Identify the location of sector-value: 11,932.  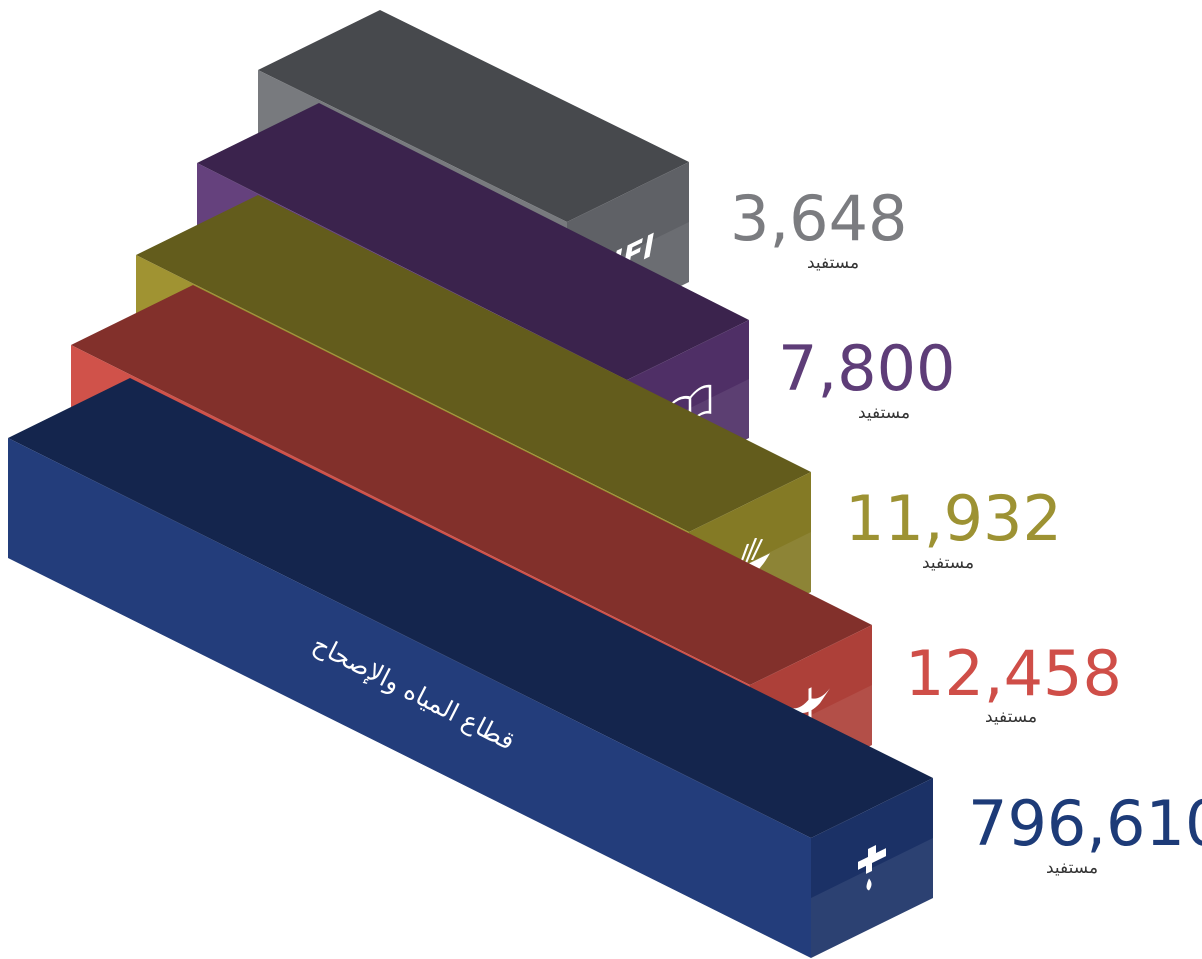
(953, 518).